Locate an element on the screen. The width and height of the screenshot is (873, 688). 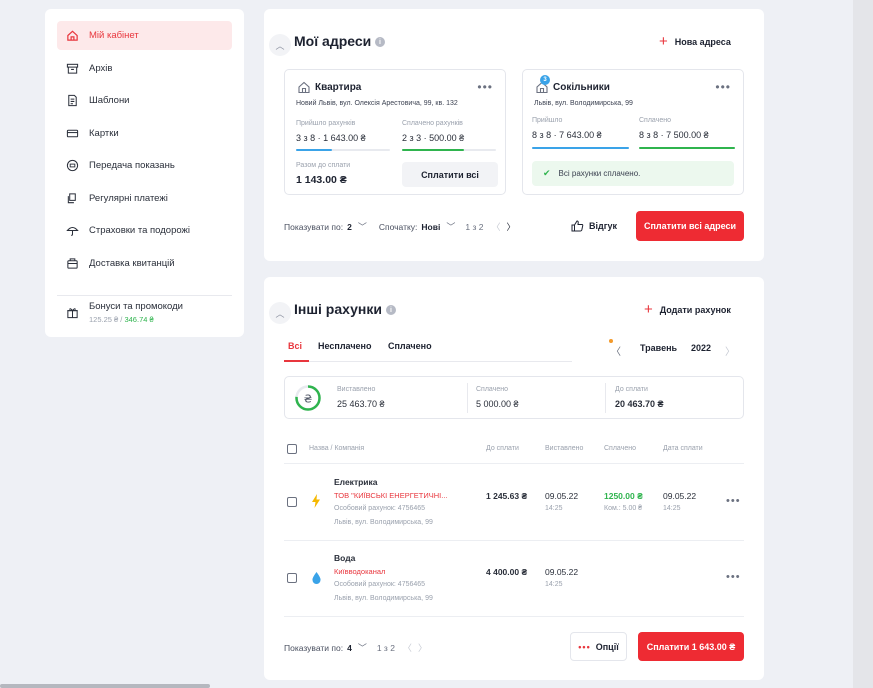
bill-company: Київводоканал is located at coordinates (360, 571).